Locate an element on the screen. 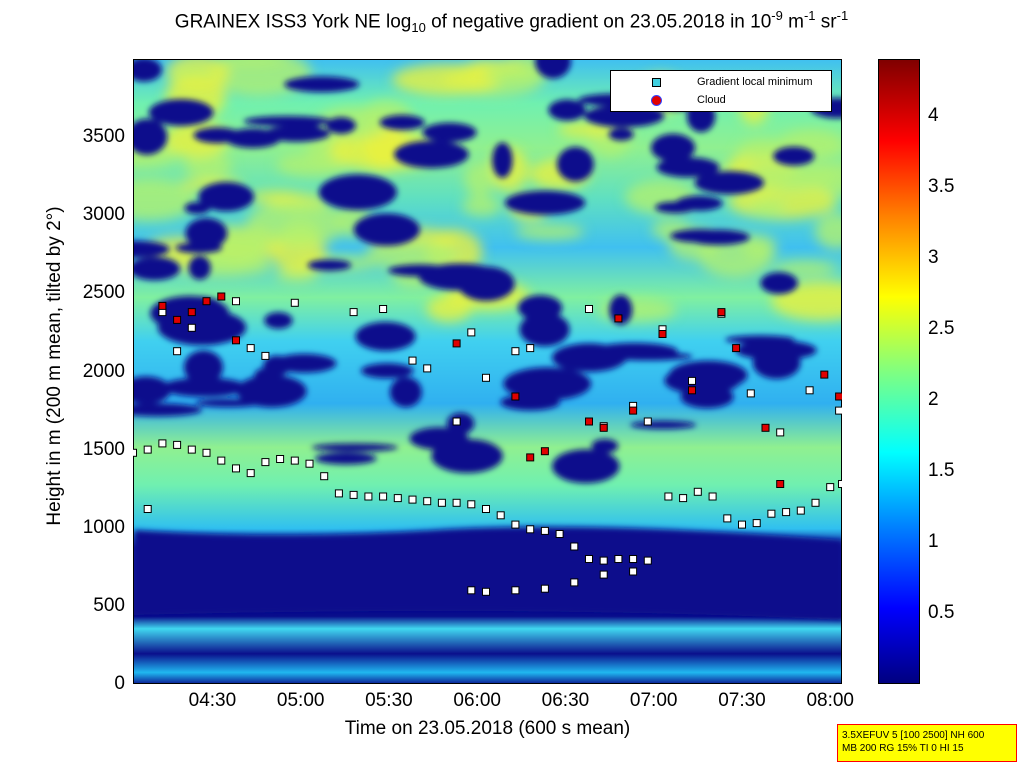  colorbar-tick-label: 3 is located at coordinates (933, 257).